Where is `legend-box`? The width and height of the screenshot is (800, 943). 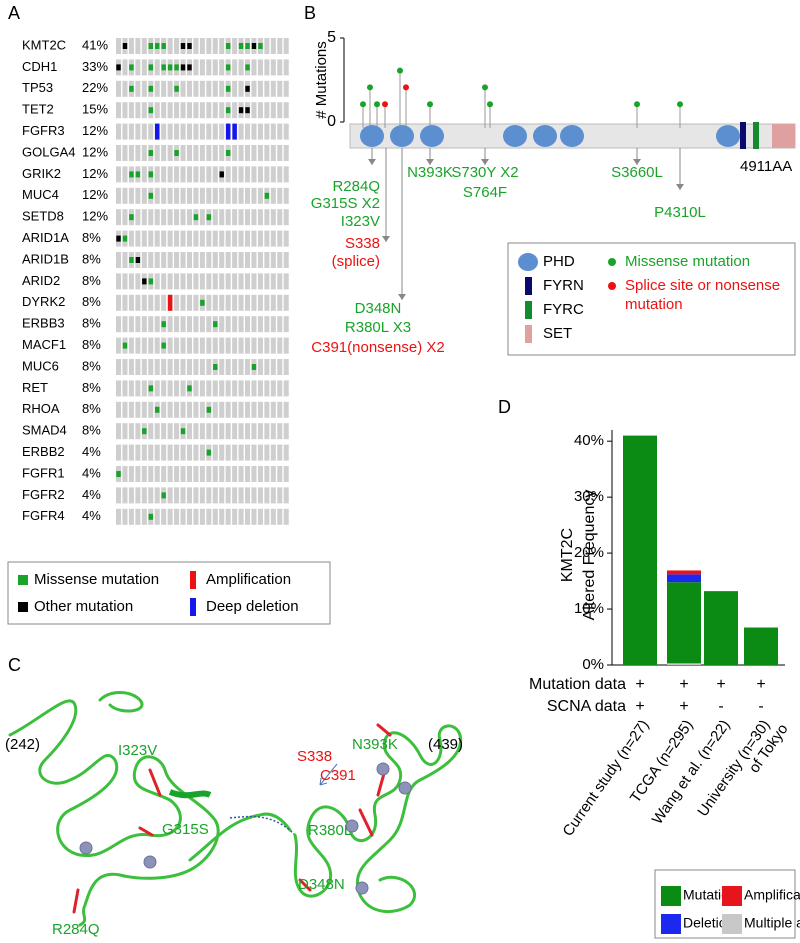 legend-box is located at coordinates (725, 904).